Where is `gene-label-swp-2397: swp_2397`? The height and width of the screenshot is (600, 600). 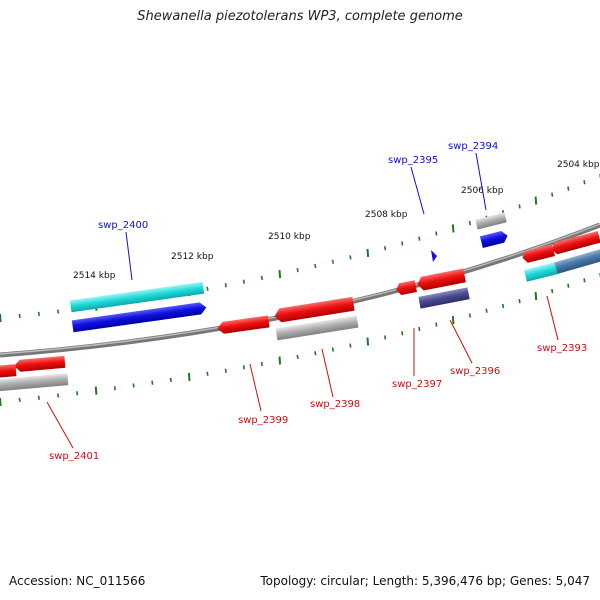
gene-label-swp-2397: swp_2397 is located at coordinates (417, 384).